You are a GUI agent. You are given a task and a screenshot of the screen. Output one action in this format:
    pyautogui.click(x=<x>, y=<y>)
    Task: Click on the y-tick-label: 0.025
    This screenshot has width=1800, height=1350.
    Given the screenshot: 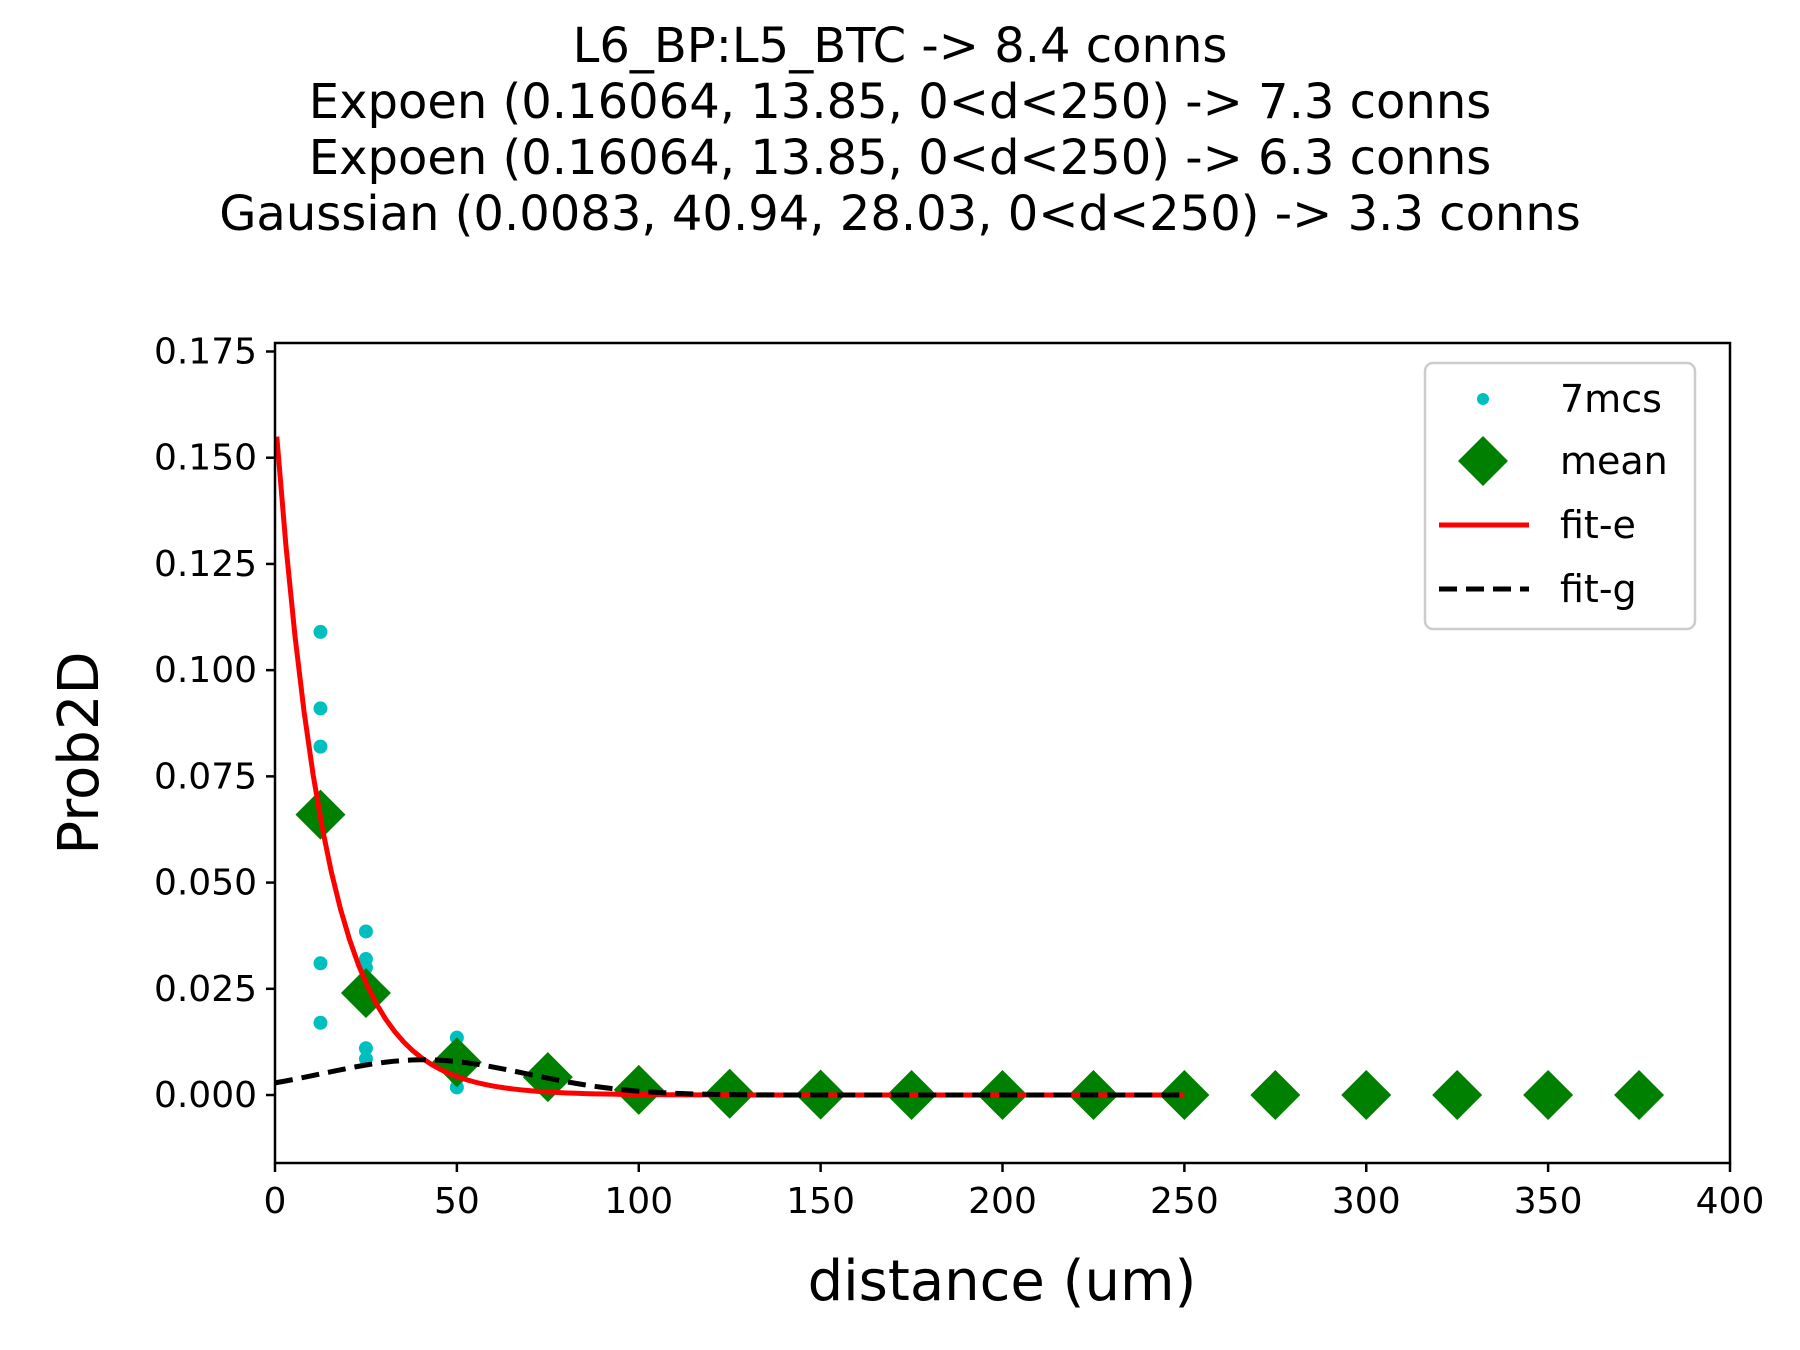 What is the action you would take?
    pyautogui.click(x=205, y=989)
    